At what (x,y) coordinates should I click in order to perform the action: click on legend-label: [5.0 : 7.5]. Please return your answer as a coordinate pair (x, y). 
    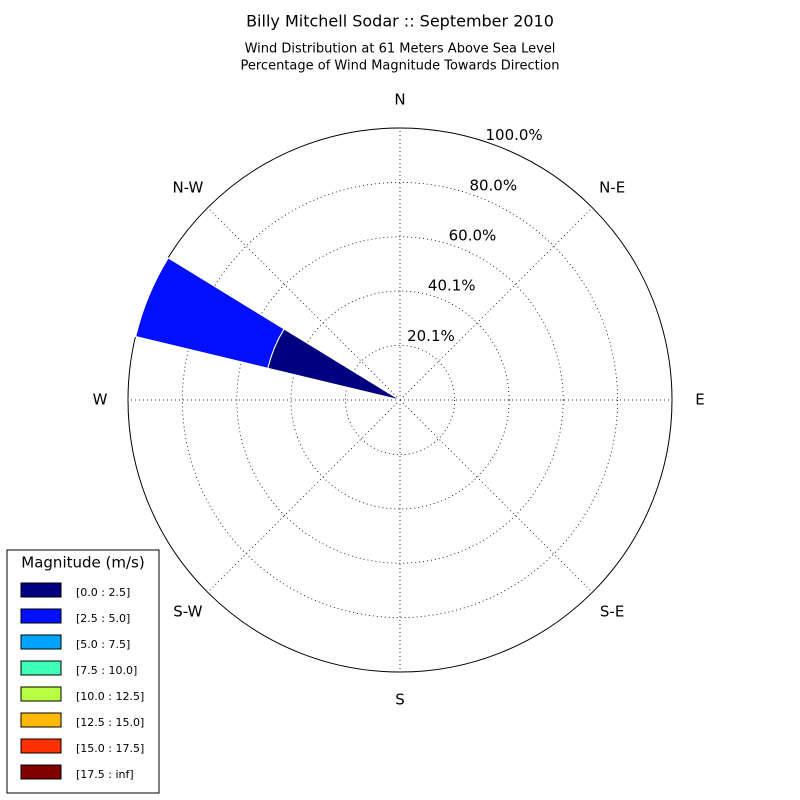
    Looking at the image, I should click on (103, 644).